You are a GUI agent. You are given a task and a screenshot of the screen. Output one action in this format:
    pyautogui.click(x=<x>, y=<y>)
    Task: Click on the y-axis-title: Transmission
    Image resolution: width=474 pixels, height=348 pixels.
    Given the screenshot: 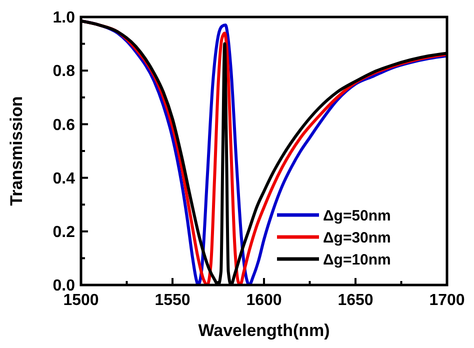 What is the action you would take?
    pyautogui.click(x=16, y=151)
    